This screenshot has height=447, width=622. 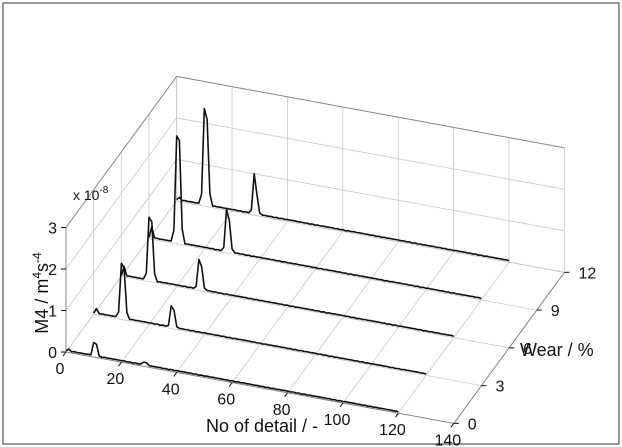 What do you see at coordinates (587, 273) in the screenshot?
I see `y-tick-label: 12` at bounding box center [587, 273].